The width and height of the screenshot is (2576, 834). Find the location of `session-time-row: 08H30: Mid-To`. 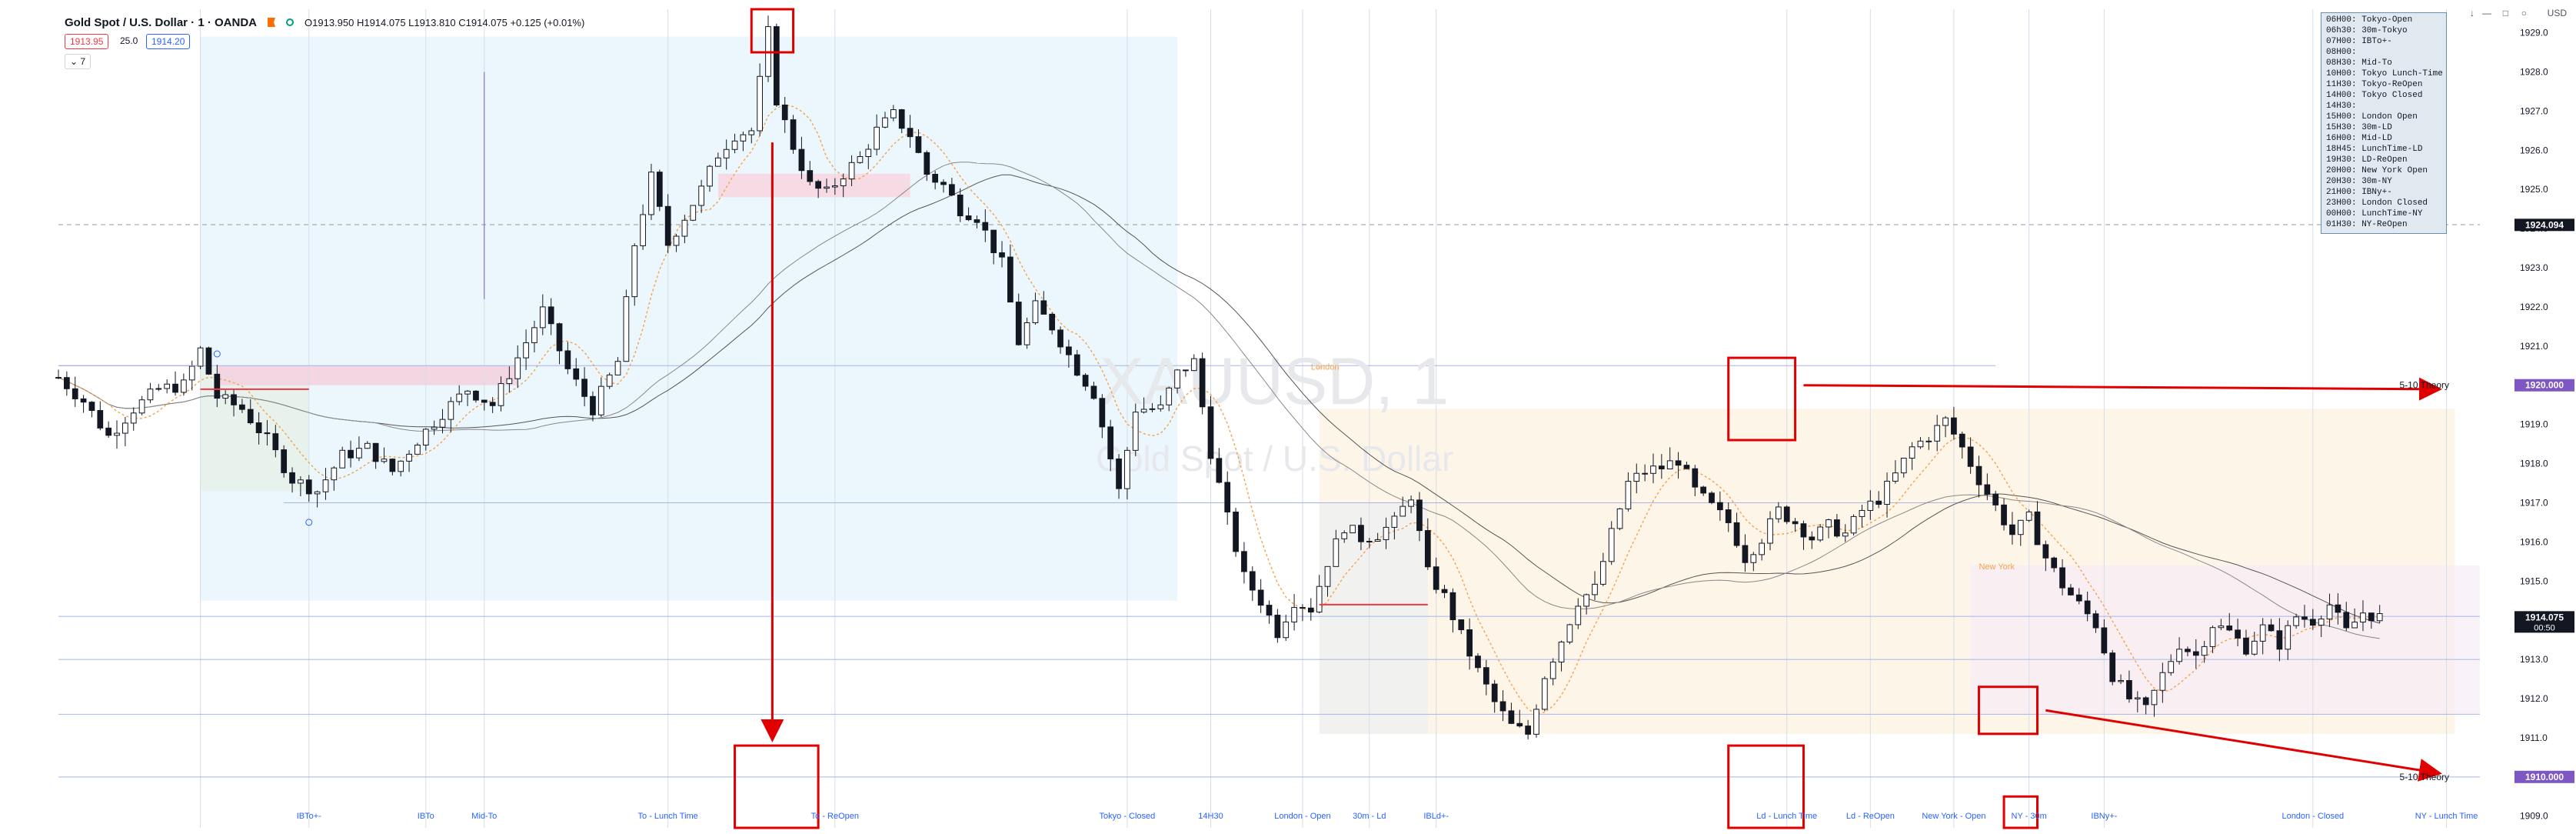

session-time-row: 08H30: Mid-To is located at coordinates (2359, 63).